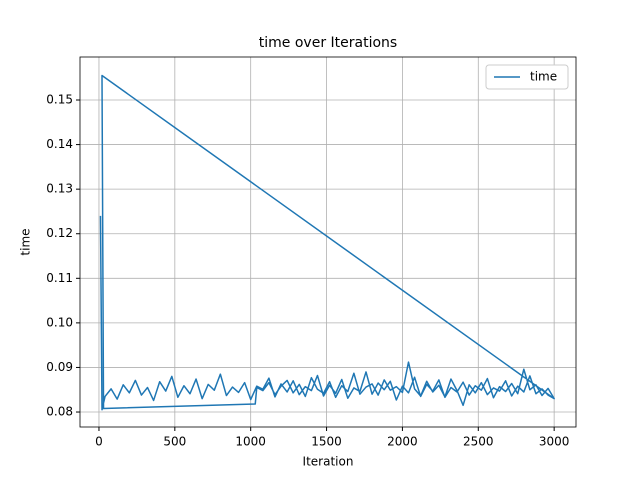 The width and height of the screenshot is (640, 484). Describe the element at coordinates (543, 77) in the screenshot. I see `legend-label: time` at that location.